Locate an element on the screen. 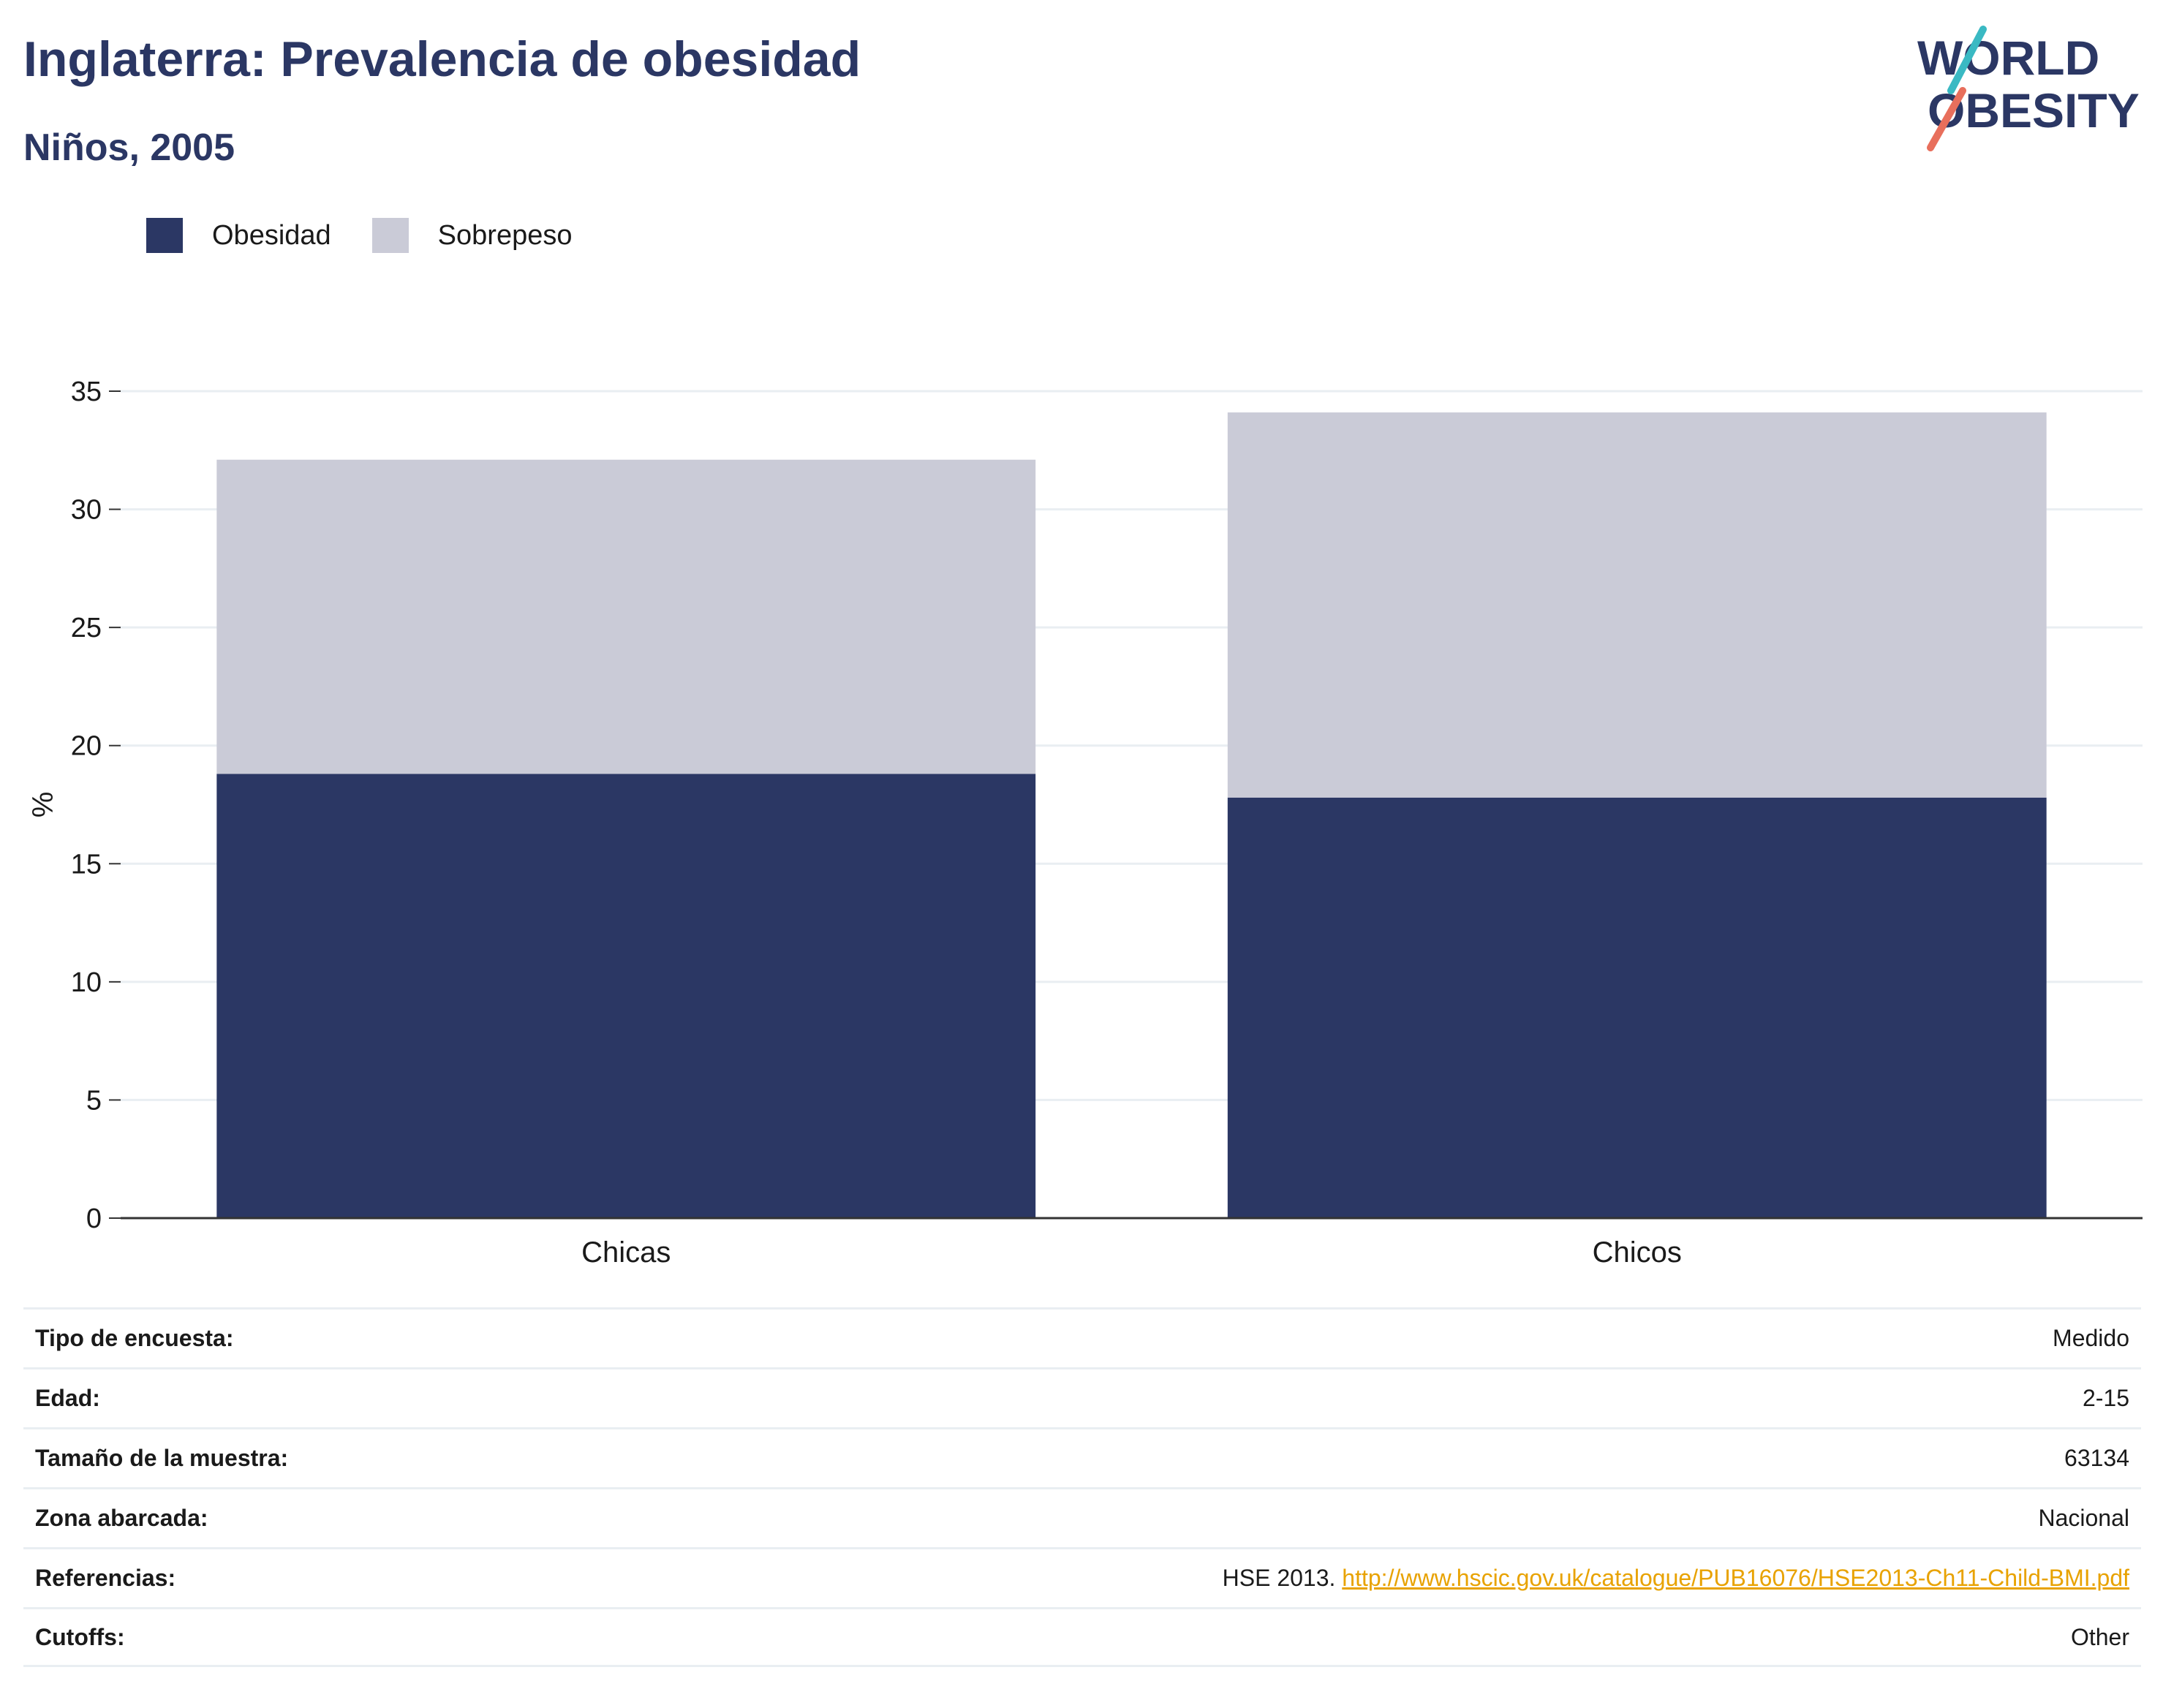 This screenshot has height=1708, width=2163. meta-value: 2-15 is located at coordinates (2106, 1398).